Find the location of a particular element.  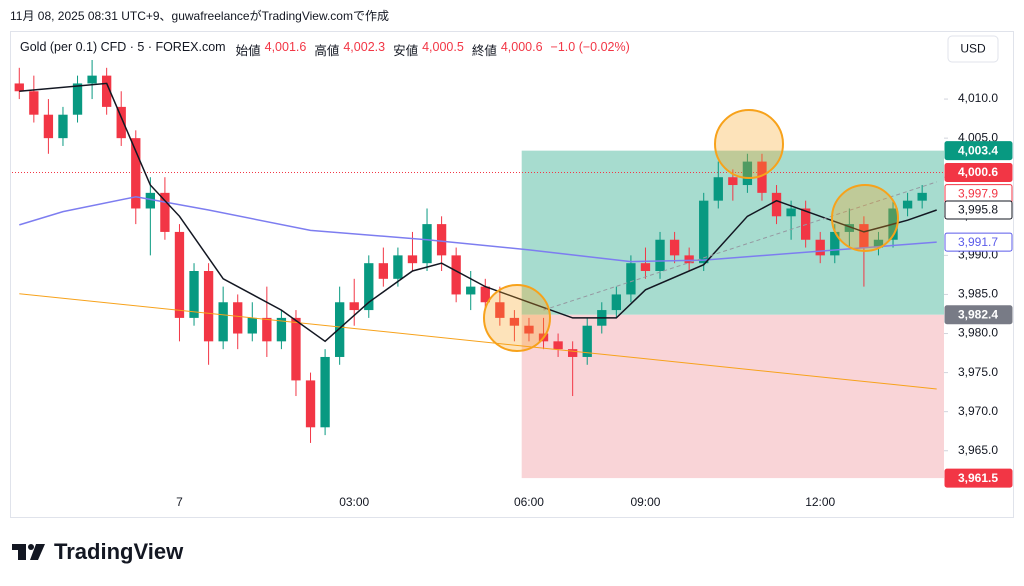

x-tick-label: 12:00 is located at coordinates (820, 502).